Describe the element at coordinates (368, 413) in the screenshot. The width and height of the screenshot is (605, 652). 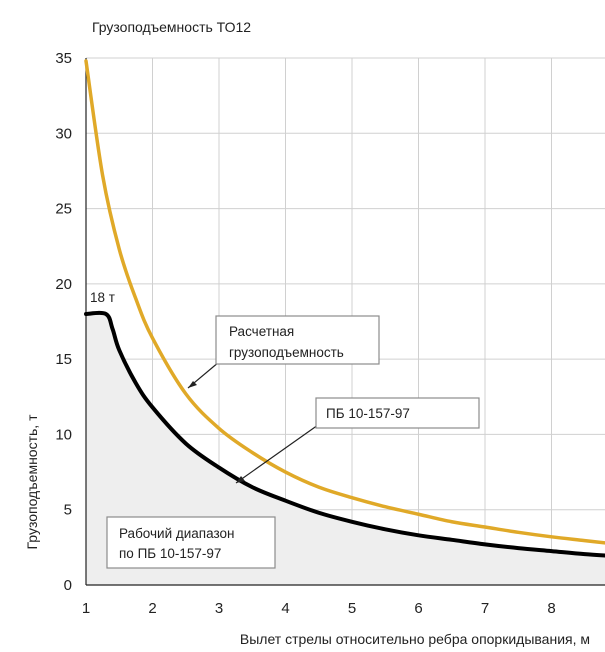
I see `pb-label: ПБ 10-157-97` at that location.